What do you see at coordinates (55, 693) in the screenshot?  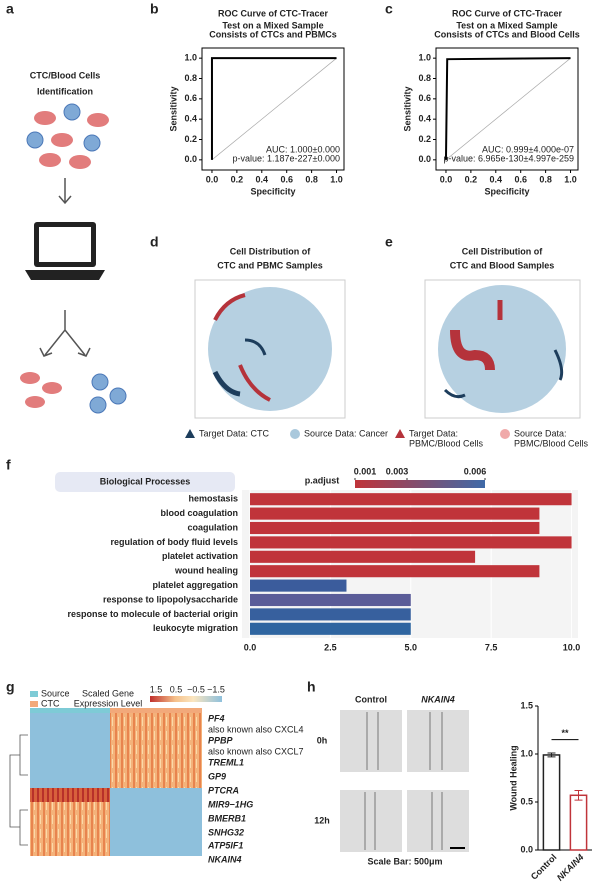 I see `legend-label: Source` at bounding box center [55, 693].